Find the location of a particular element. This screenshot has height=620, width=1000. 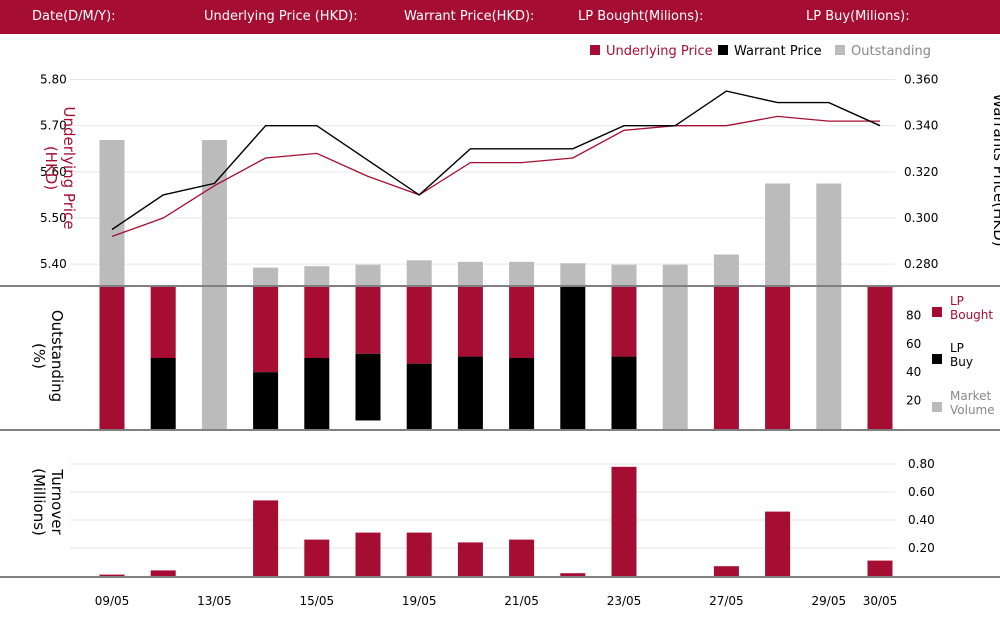

right-axis-tick-label: 0.280 is located at coordinates (921, 264).